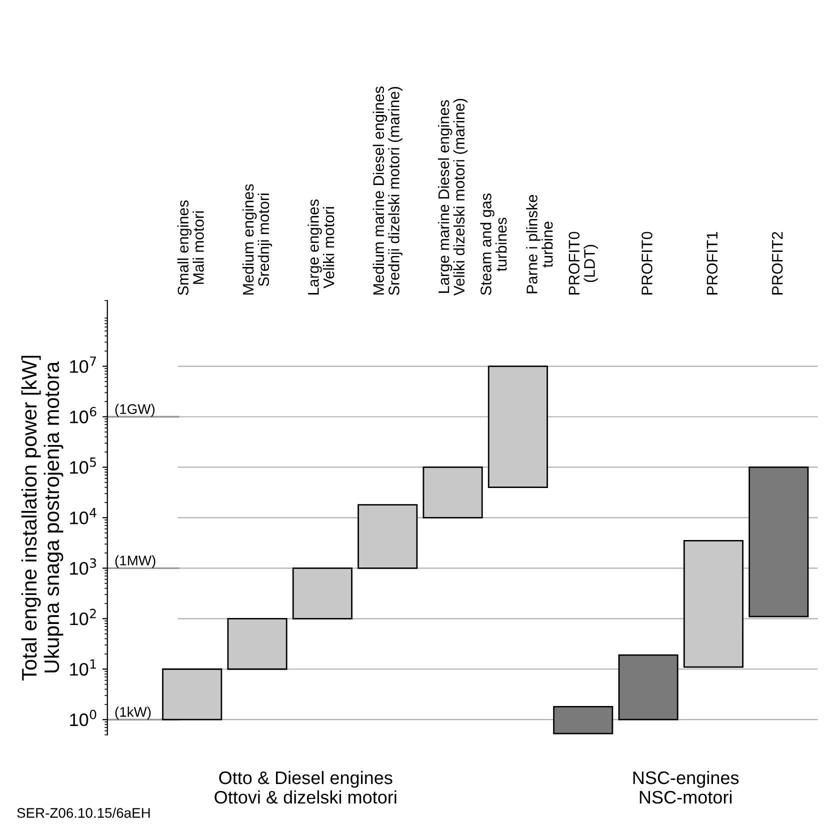 The width and height of the screenshot is (826, 835). Describe the element at coordinates (133, 713) in the screenshot. I see `ref-line-label: (1kW)` at that location.